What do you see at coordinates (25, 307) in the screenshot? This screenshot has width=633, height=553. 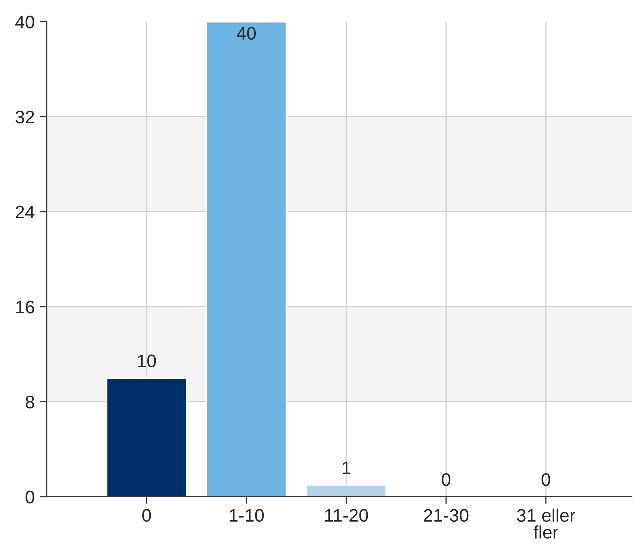 I see `y-tick-label: 16` at bounding box center [25, 307].